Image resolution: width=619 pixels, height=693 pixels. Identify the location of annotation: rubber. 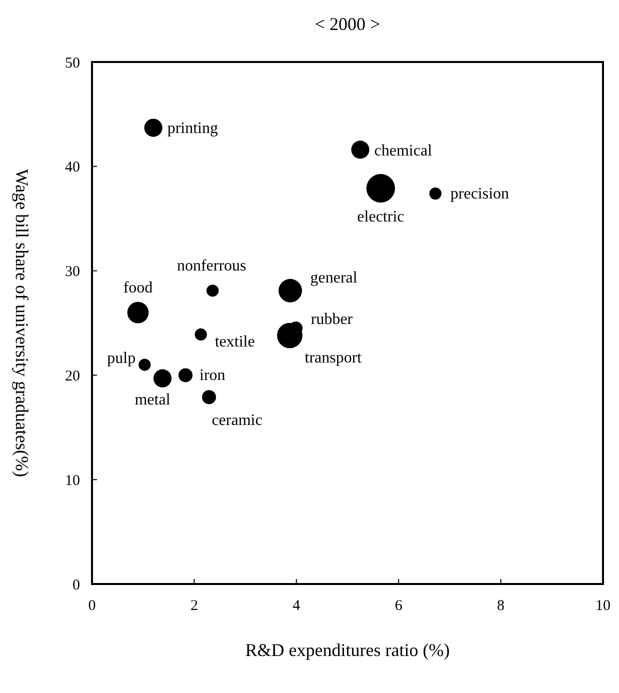
(332, 319).